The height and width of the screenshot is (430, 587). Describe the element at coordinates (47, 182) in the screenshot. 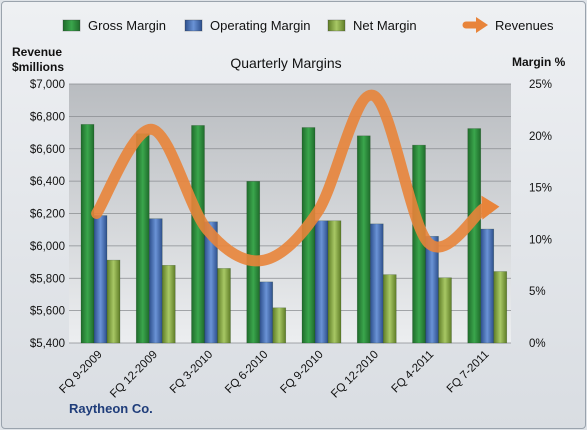

I see `left-tick-label: $6,400` at that location.